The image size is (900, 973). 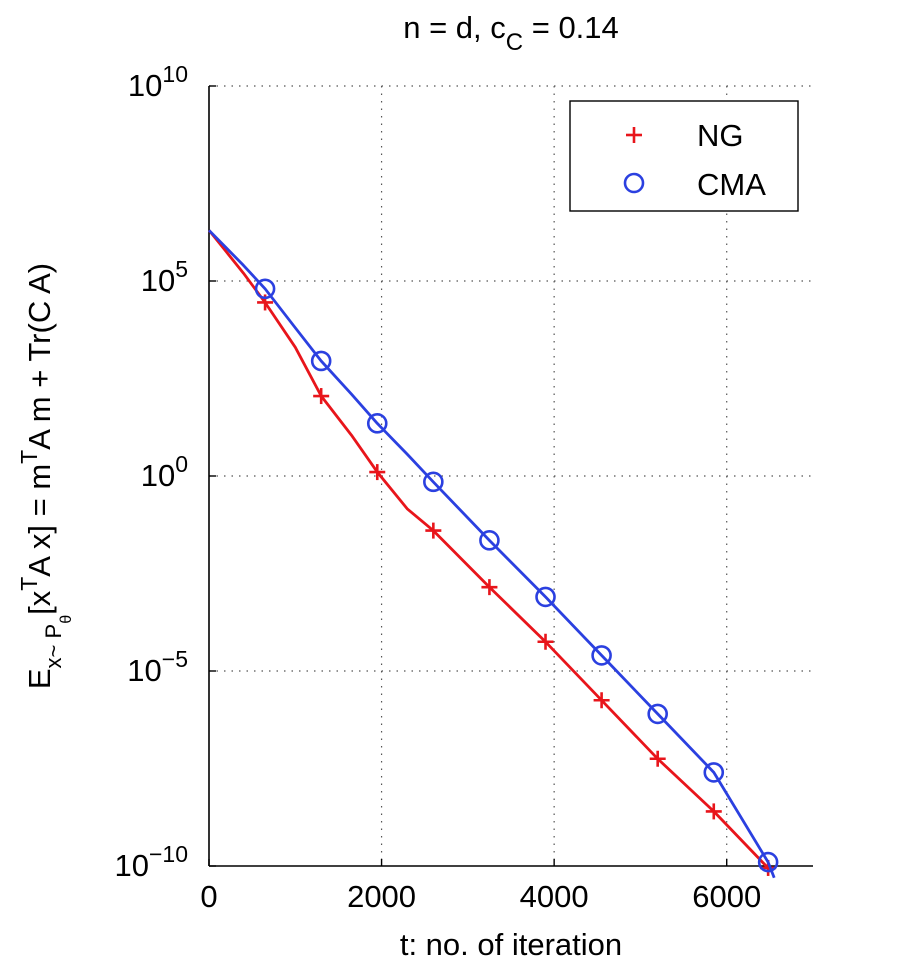 What do you see at coordinates (726, 896) in the screenshot?
I see `x-tick-label: 6000` at bounding box center [726, 896].